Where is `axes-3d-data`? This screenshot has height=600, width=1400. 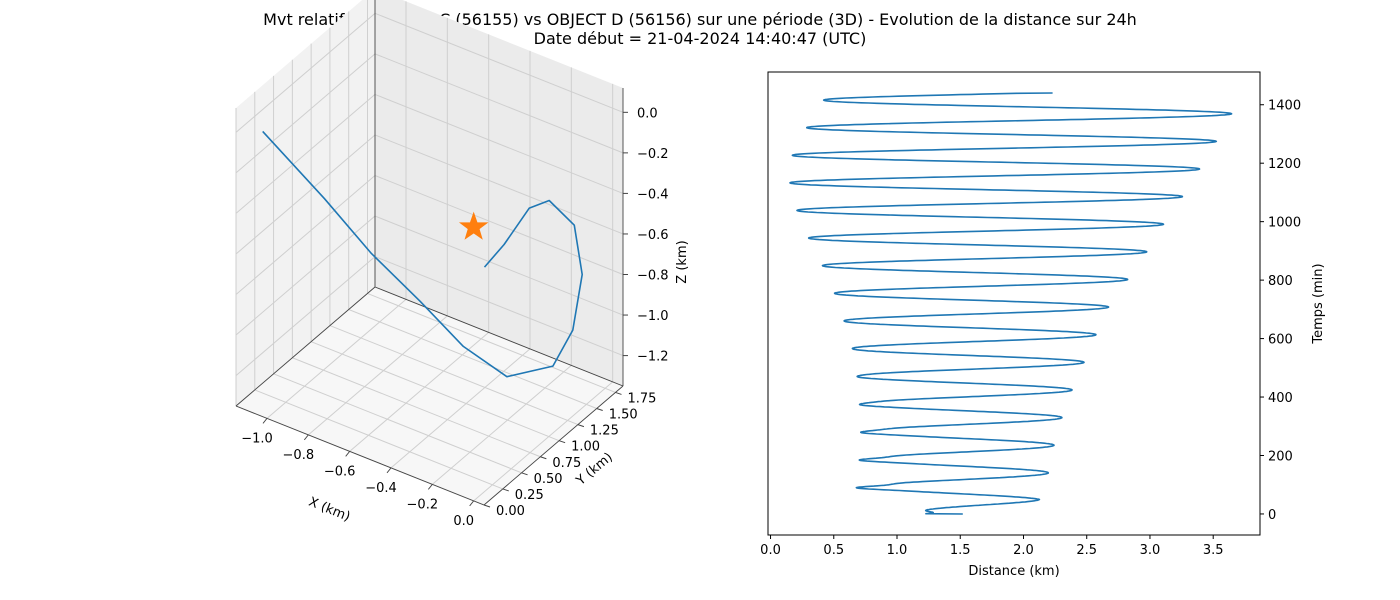 axes-3d-data is located at coordinates (423, 254).